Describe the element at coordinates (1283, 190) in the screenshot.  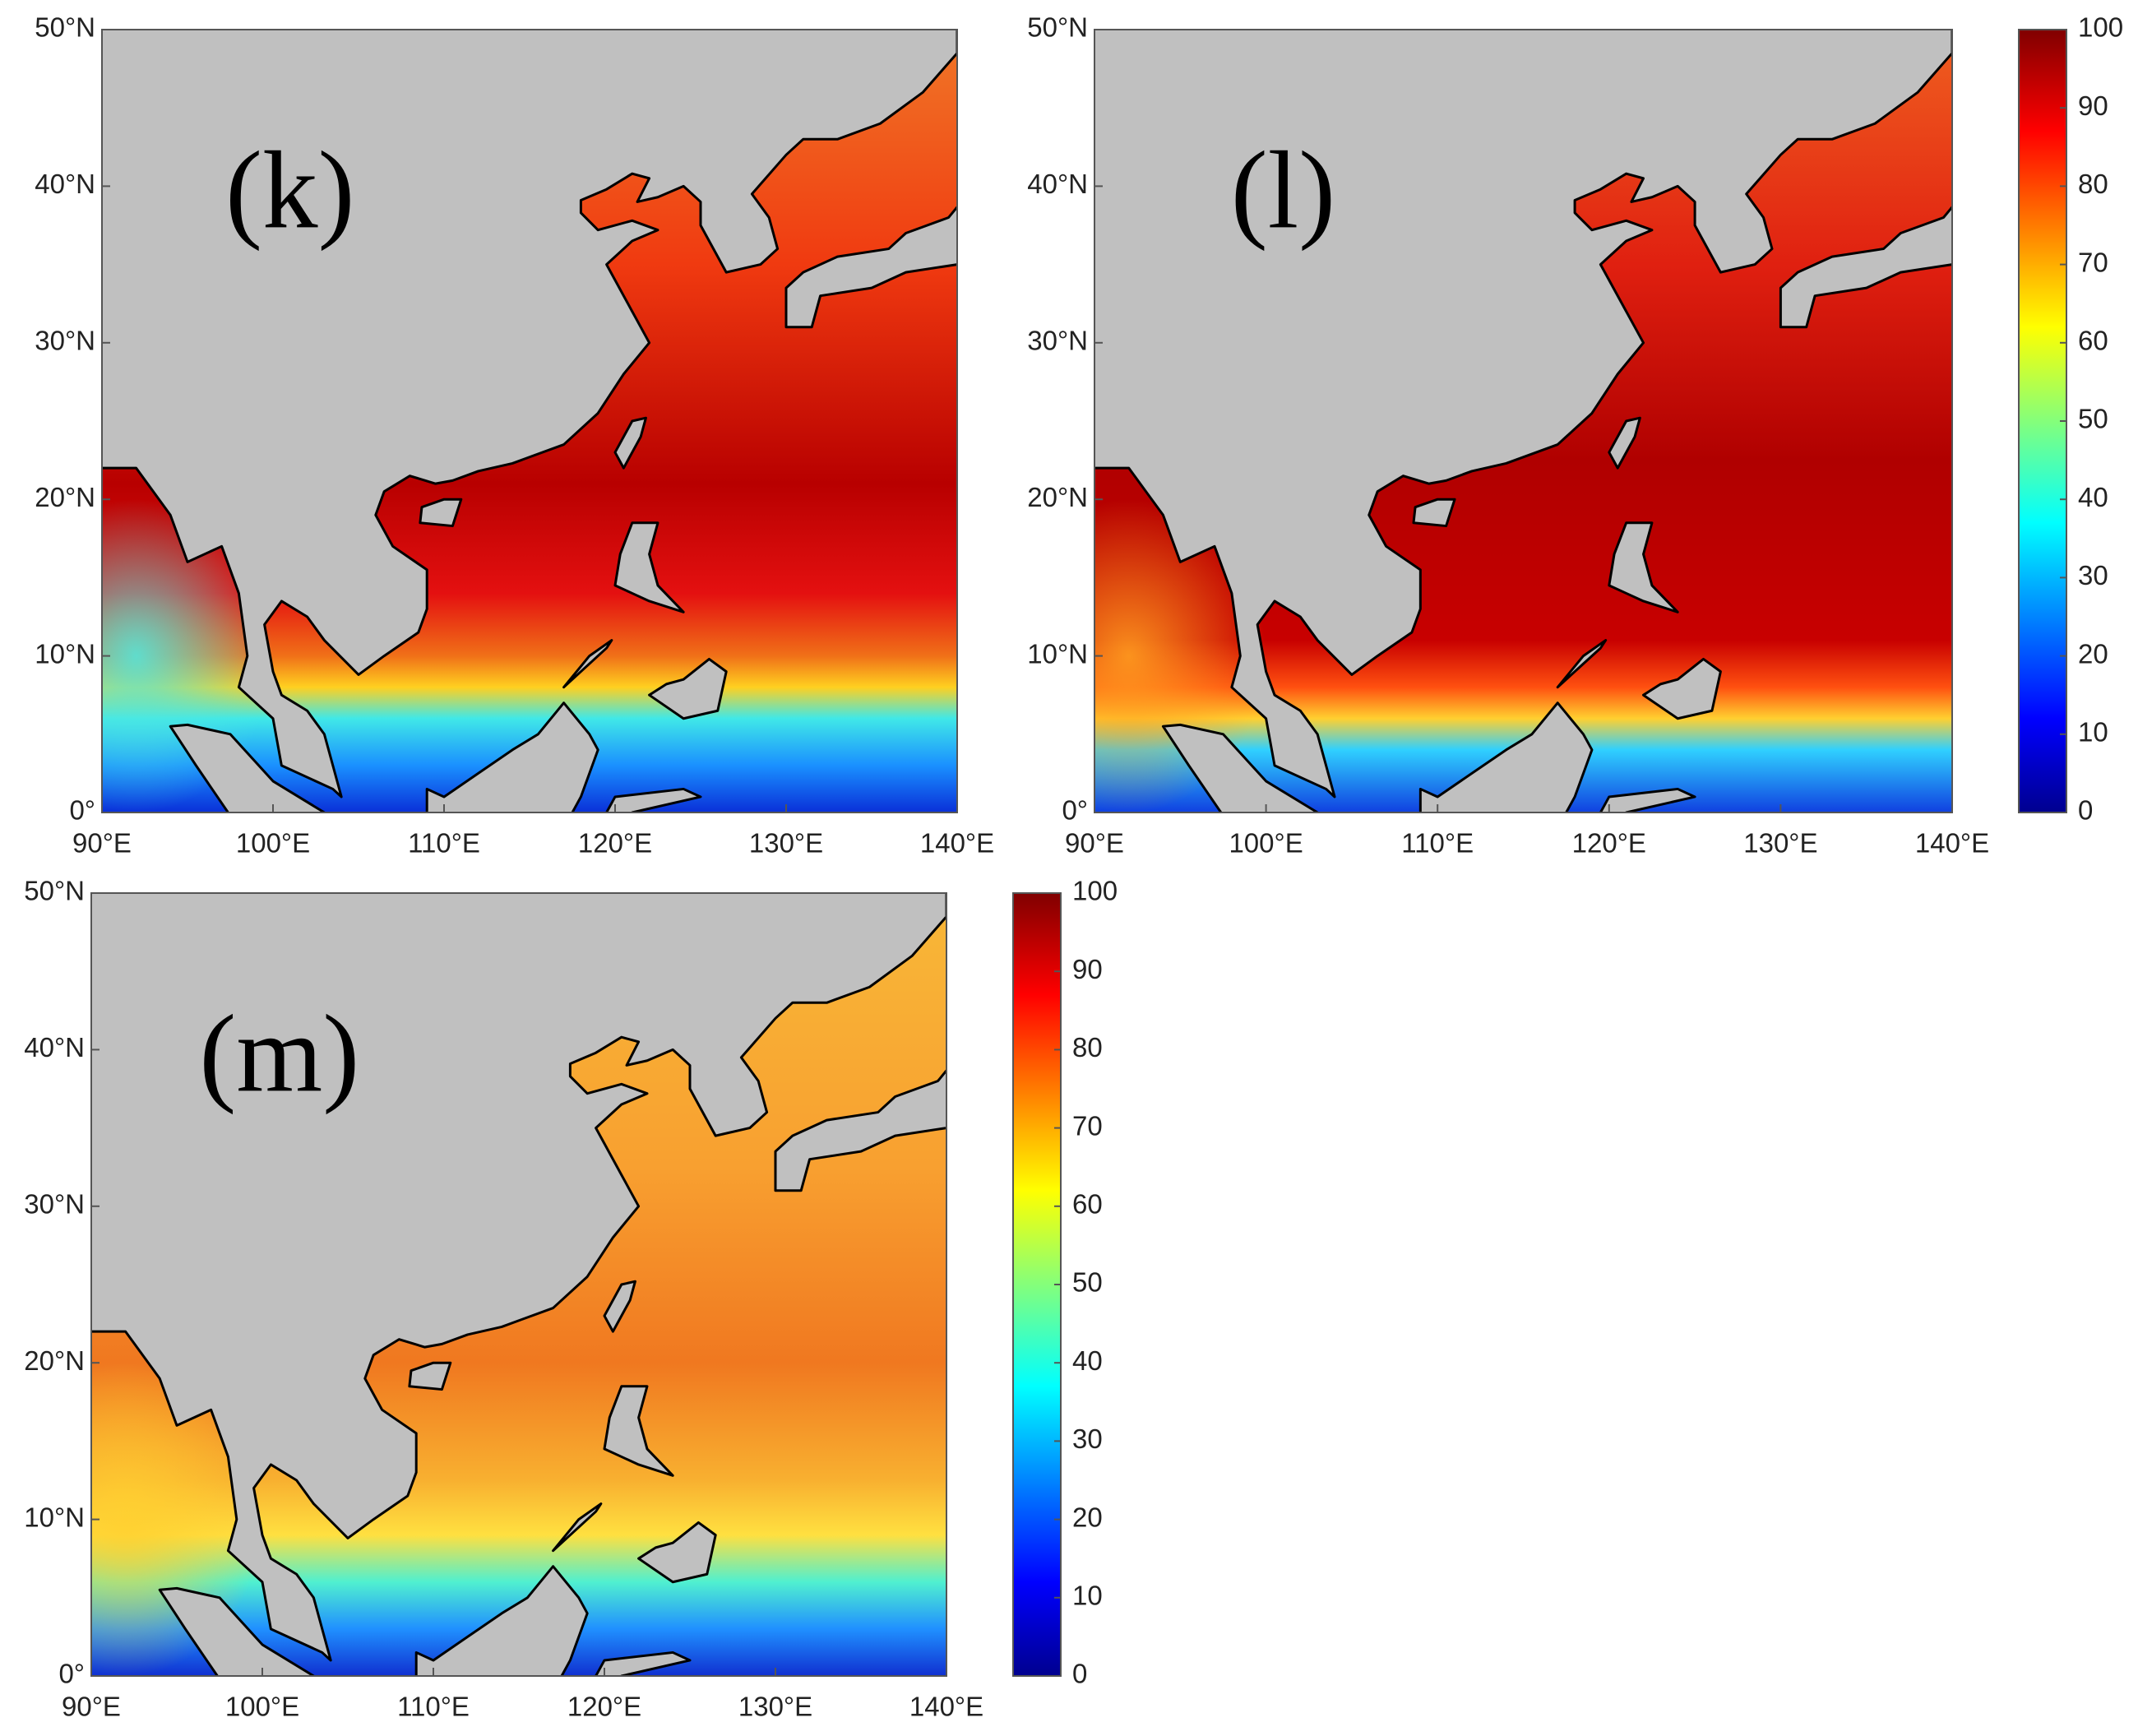
I see `panel-label: (l)` at that location.